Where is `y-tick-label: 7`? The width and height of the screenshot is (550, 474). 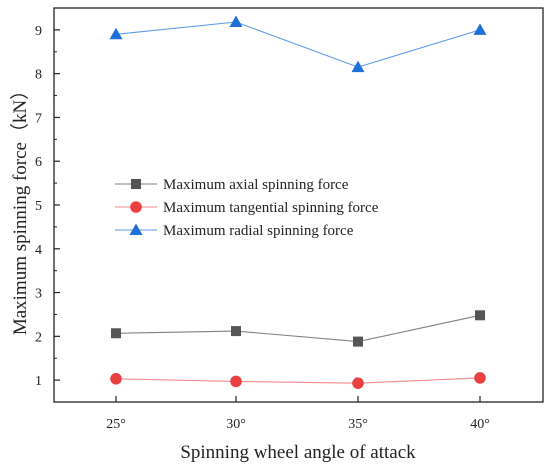
y-tick-label: 7 is located at coordinates (38, 118).